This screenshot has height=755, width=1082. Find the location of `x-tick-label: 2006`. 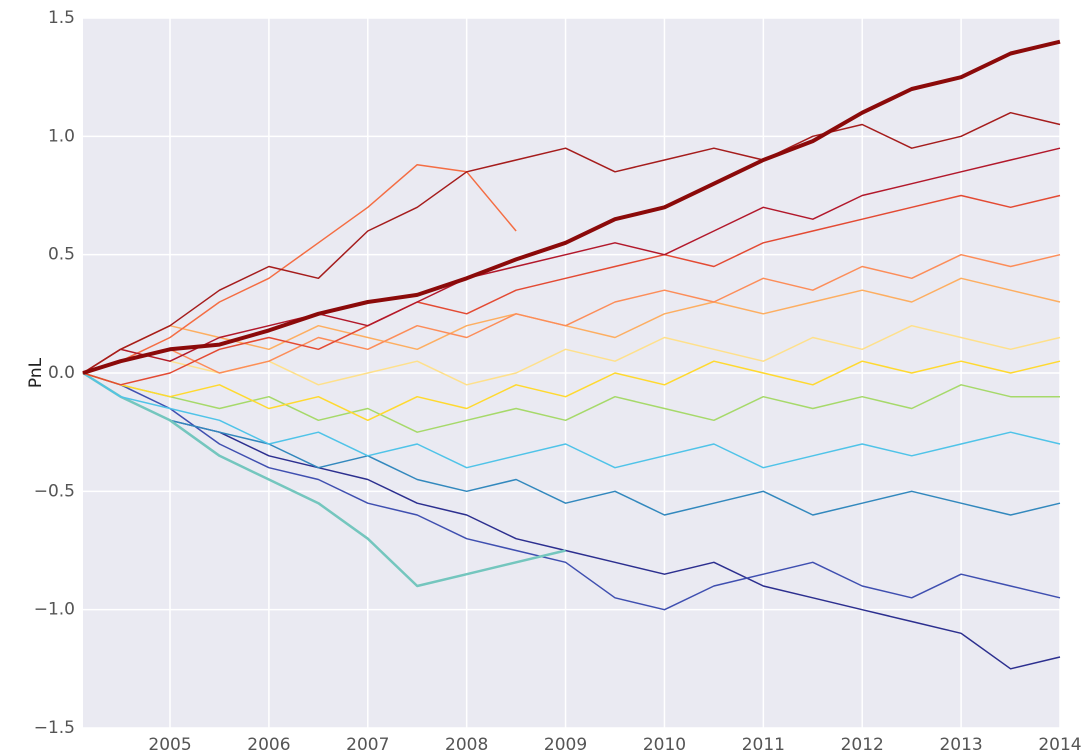

x-tick-label: 2006 is located at coordinates (268, 745).